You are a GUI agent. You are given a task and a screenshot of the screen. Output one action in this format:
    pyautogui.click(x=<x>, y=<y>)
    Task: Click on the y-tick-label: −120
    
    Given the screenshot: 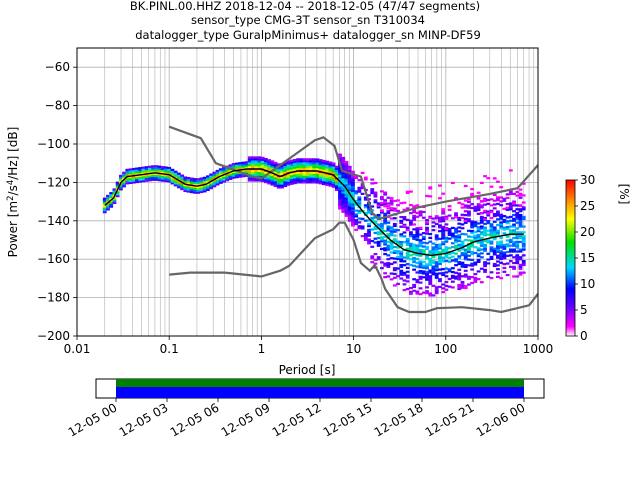 What is the action you would take?
    pyautogui.click(x=53, y=182)
    